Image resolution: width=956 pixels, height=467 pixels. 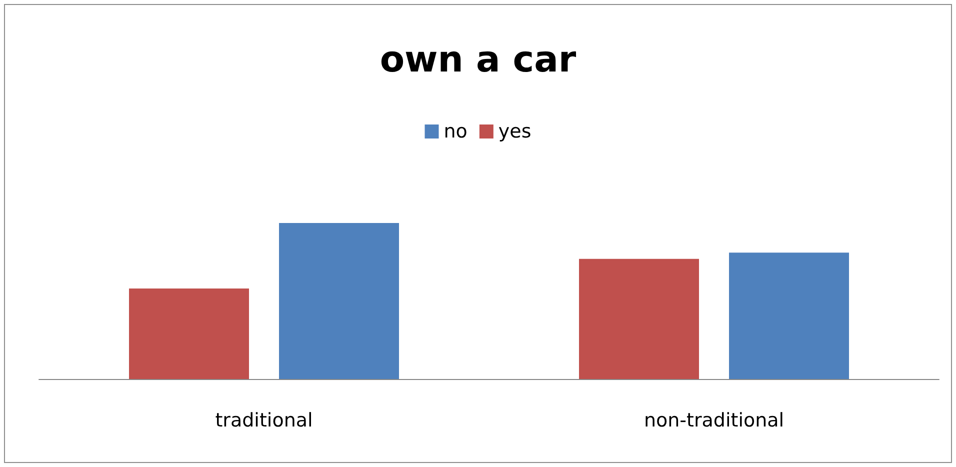 I want to click on x-tick-label: non-traditional, so click(x=714, y=421).